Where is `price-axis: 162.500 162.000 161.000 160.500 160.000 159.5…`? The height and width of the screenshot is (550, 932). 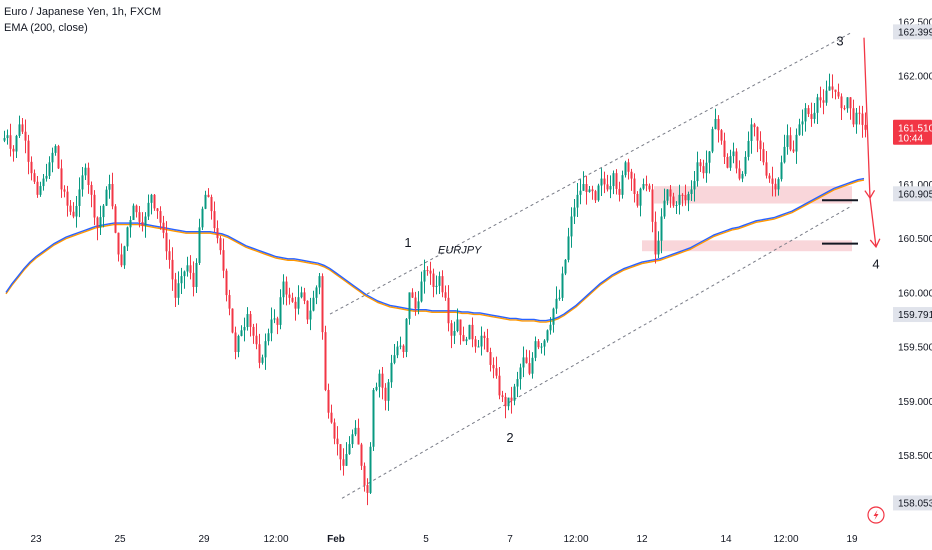
price-axis: 162.500 162.000 161.000 160.500 160.000 159.5… is located at coordinates (912, 264).